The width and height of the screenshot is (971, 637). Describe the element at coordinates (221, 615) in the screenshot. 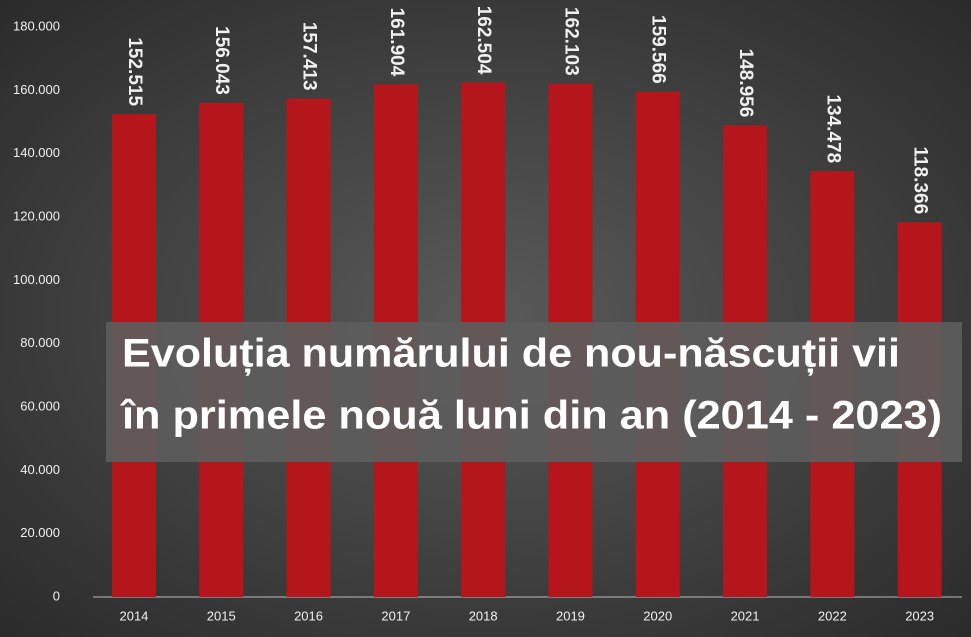

I see `x-tick-label: 2015` at that location.